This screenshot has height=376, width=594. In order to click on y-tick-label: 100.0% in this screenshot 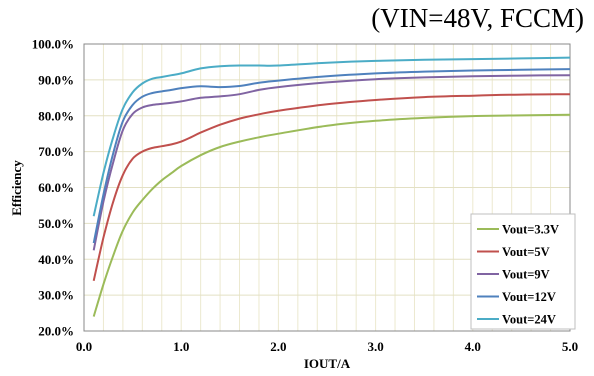, I will do `click(53, 44)`.